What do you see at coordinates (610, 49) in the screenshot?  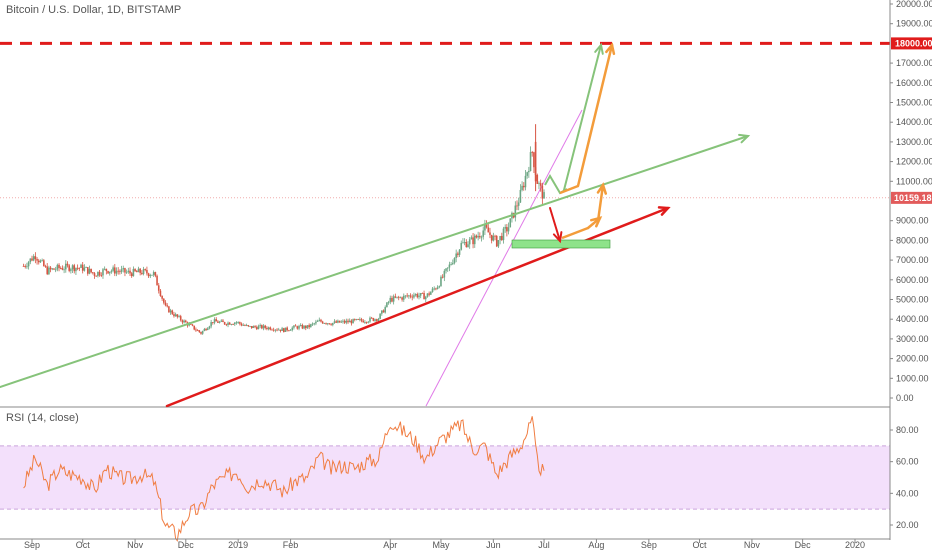 I see `orange-up-arrow-head` at bounding box center [610, 49].